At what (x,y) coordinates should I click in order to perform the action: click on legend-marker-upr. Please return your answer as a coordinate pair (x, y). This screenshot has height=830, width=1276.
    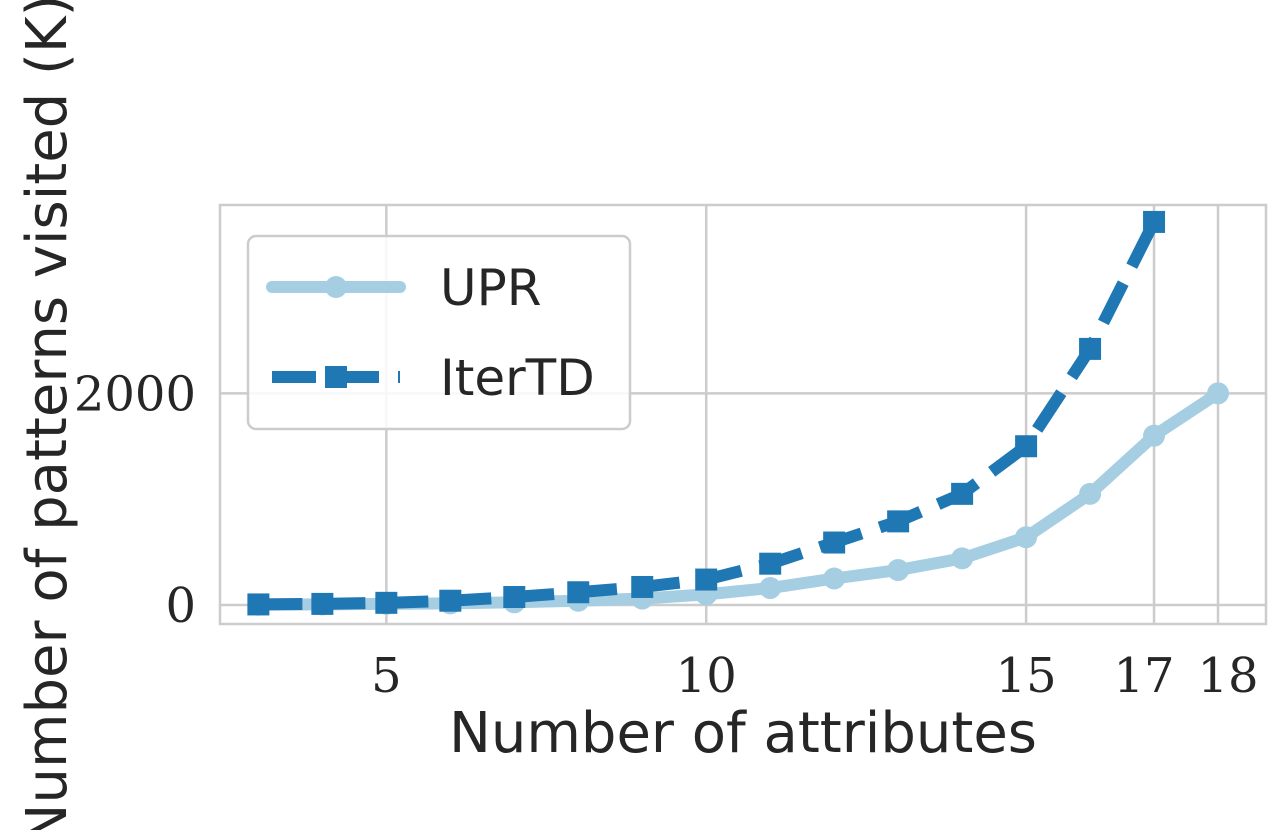
    Looking at the image, I should click on (336, 287).